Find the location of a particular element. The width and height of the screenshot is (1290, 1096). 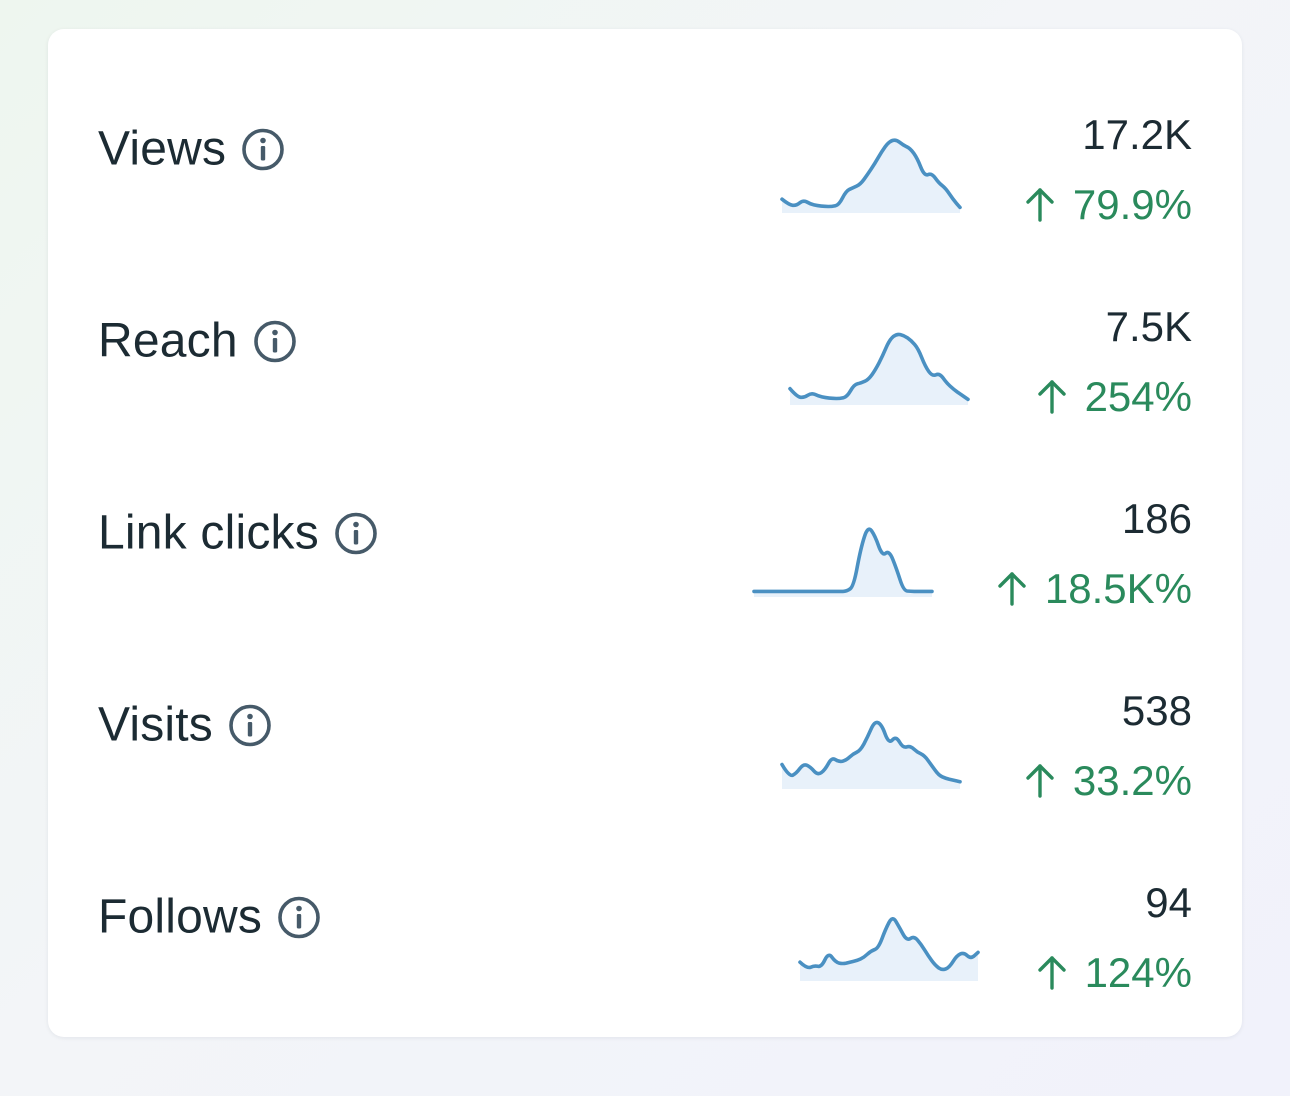

metric-value: 7.5K is located at coordinates (1148, 326).